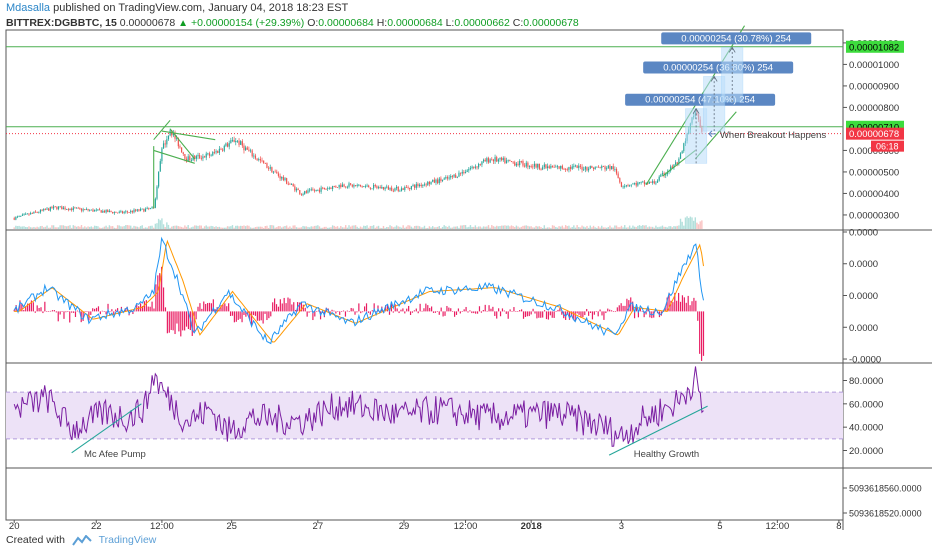 This screenshot has height=550, width=932. What do you see at coordinates (882, 501) in the screenshot?
I see `bottom-panel: 5093618560.0000 5093618520.0000` at bounding box center [882, 501].